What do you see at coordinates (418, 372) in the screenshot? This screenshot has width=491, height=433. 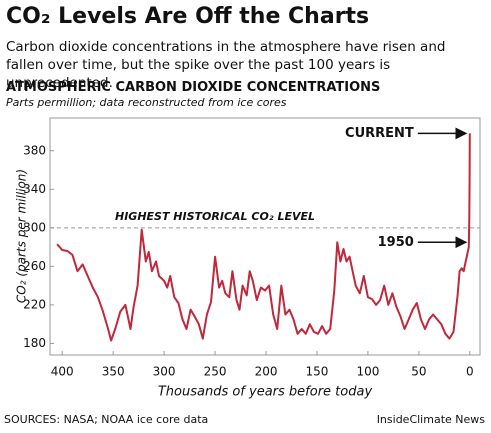 I see `x-tick-label: 50` at bounding box center [418, 372].